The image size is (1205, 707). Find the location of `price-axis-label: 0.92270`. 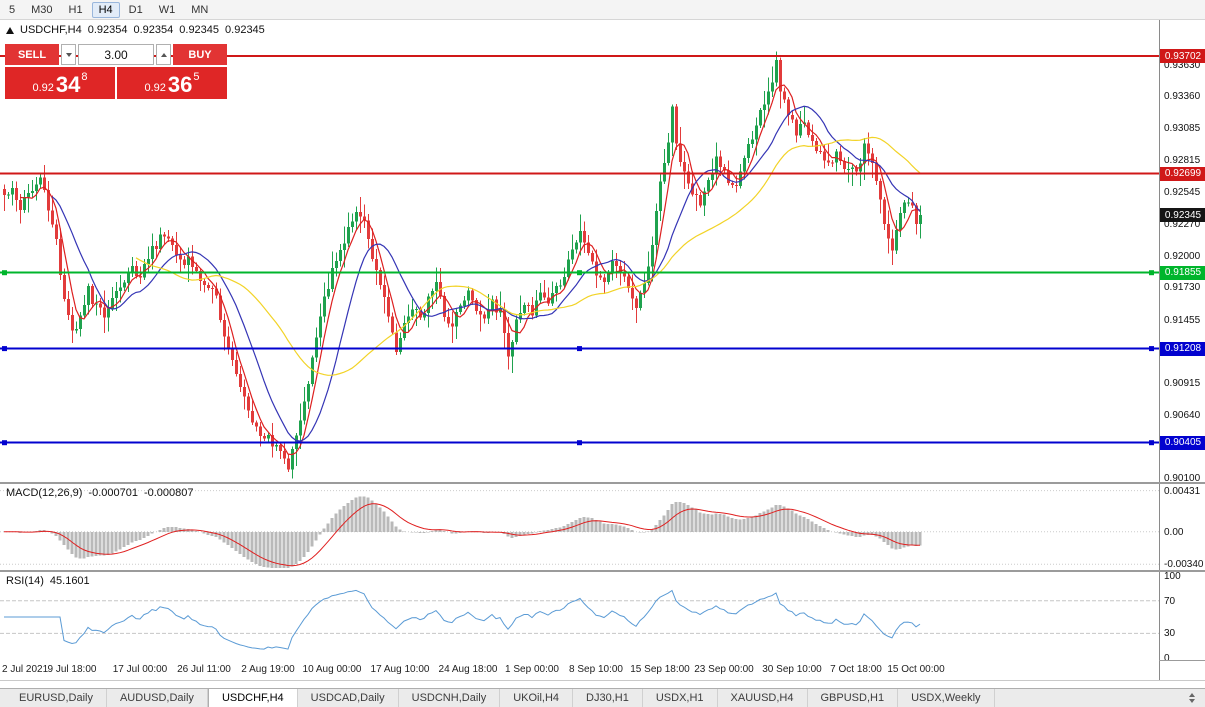

price-axis-label: 0.92270 is located at coordinates (1182, 225).